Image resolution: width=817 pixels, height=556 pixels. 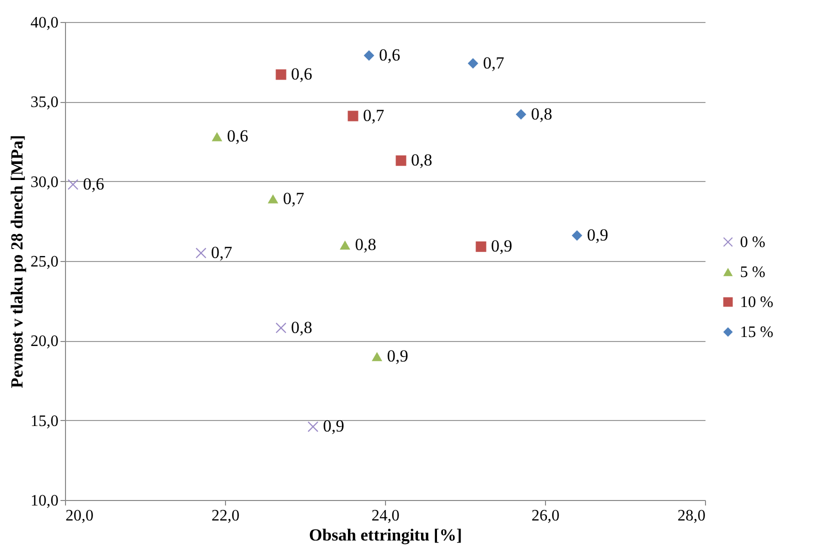 I want to click on x-tick-label: 28,0, so click(x=692, y=516).